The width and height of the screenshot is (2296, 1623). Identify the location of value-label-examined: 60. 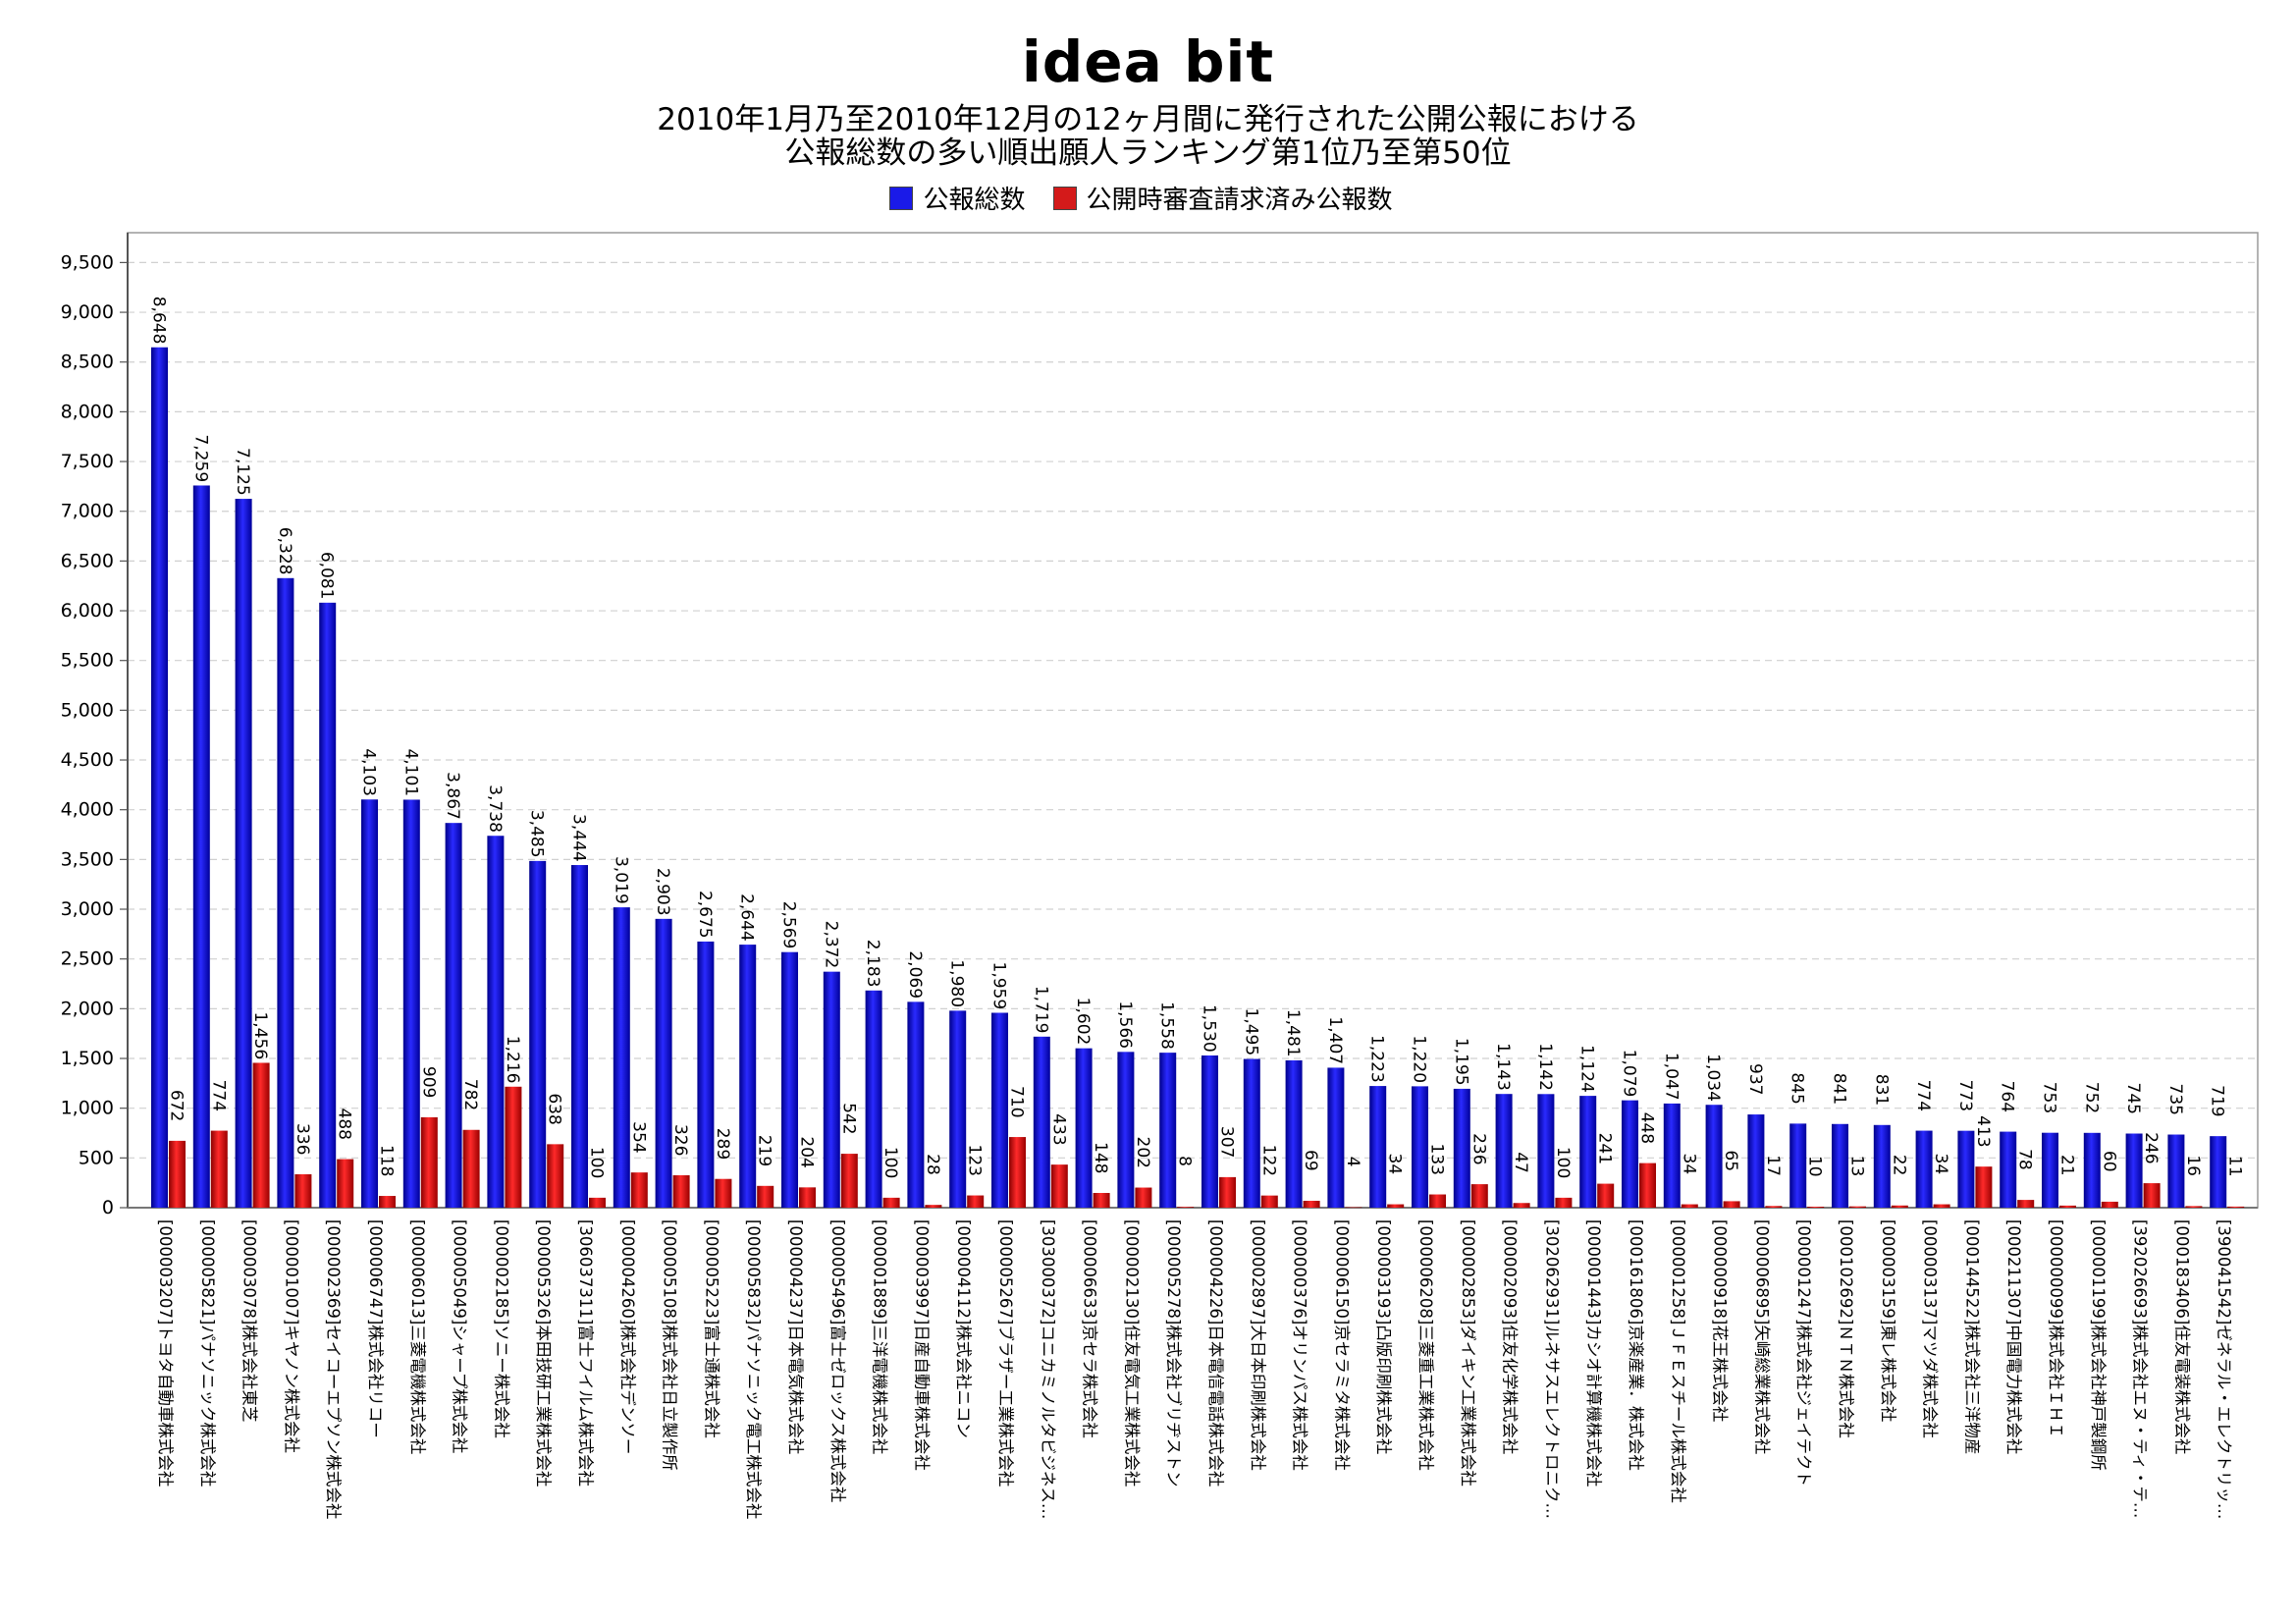
(2108, 1161).